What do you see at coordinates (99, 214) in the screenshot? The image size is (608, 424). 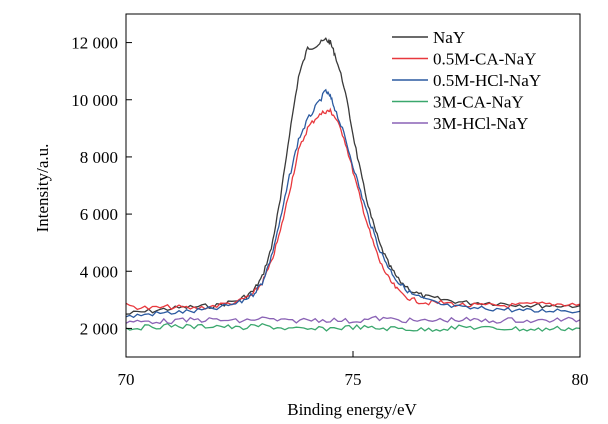 I see `y-tick-label: 6 000` at bounding box center [99, 214].